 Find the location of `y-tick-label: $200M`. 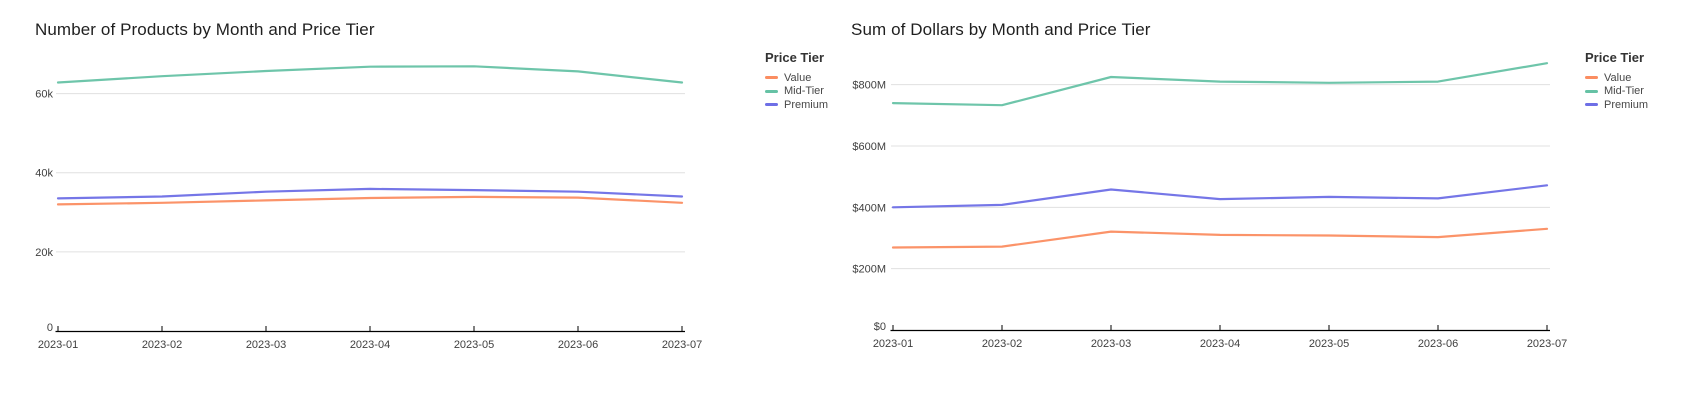

y-tick-label: $200M is located at coordinates (869, 270).